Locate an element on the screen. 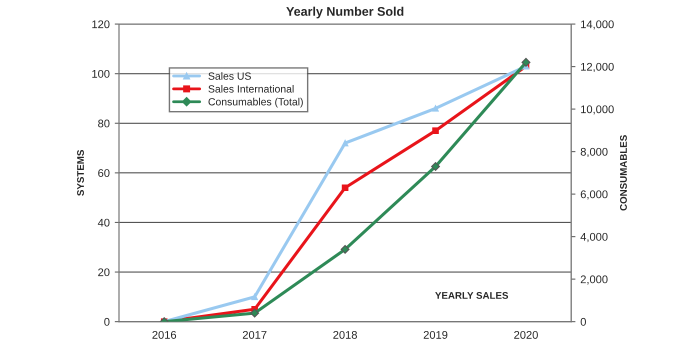 The image size is (680, 344). x-tick-label: 2017 is located at coordinates (254, 334).